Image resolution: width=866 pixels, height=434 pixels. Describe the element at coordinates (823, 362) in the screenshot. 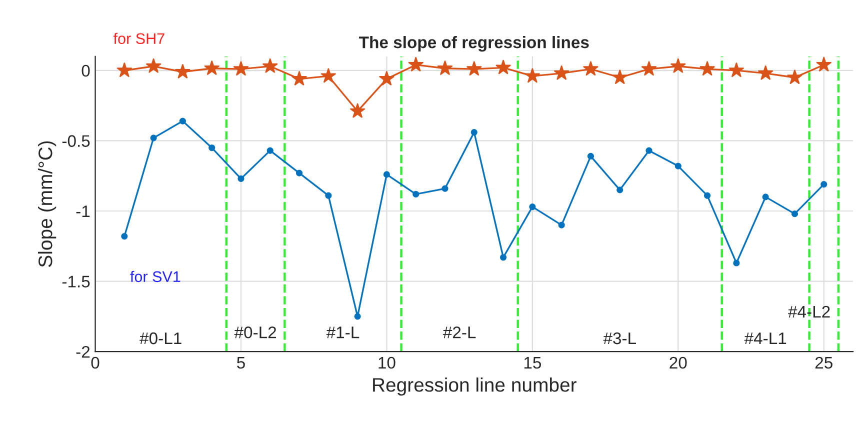

I see `x-tick-label: 25` at that location.